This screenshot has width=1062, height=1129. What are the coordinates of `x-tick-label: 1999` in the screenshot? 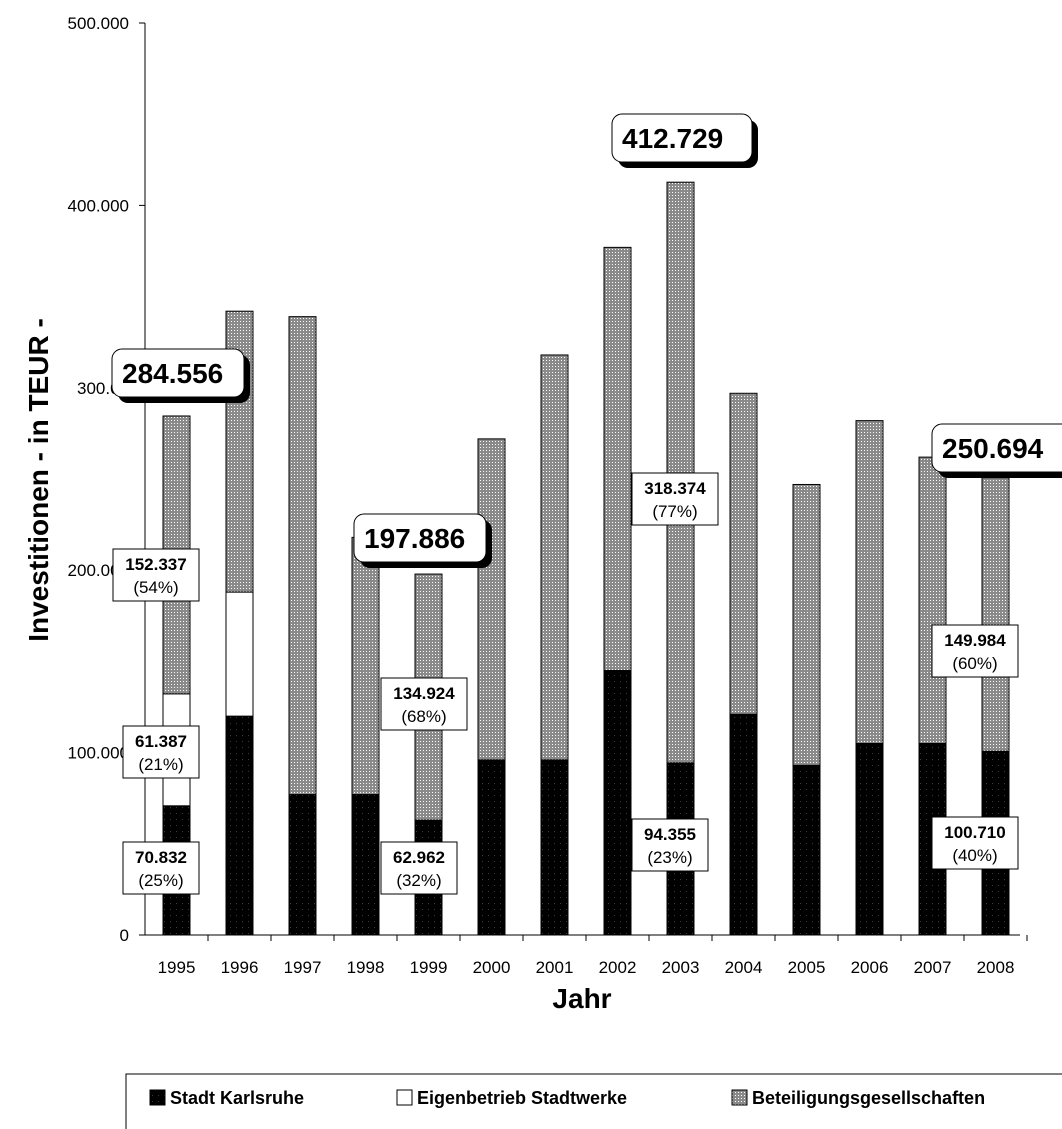 It's located at (429, 967).